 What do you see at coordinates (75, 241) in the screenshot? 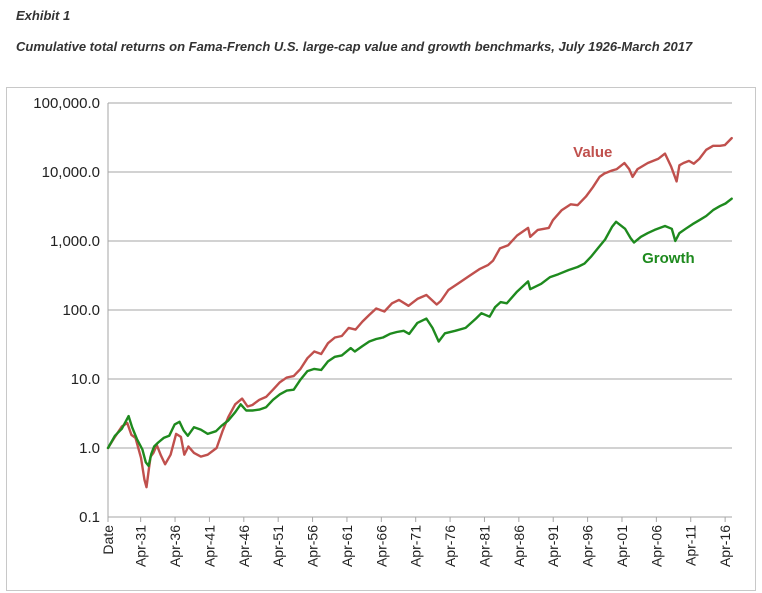
I see `y-tick-label: 1,000.0` at bounding box center [75, 241].